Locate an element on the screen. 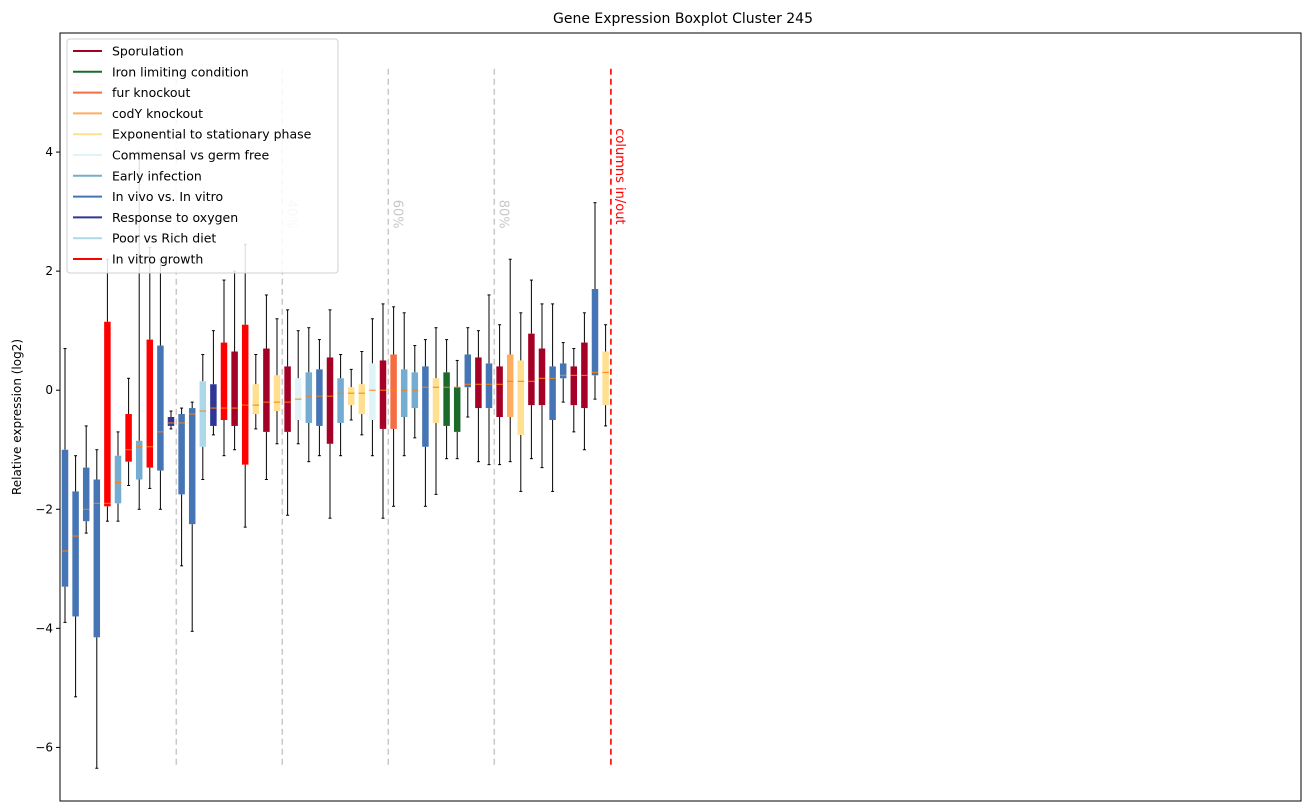 This screenshot has width=1309, height=812. y-tick-label: 2 is located at coordinates (49, 271).